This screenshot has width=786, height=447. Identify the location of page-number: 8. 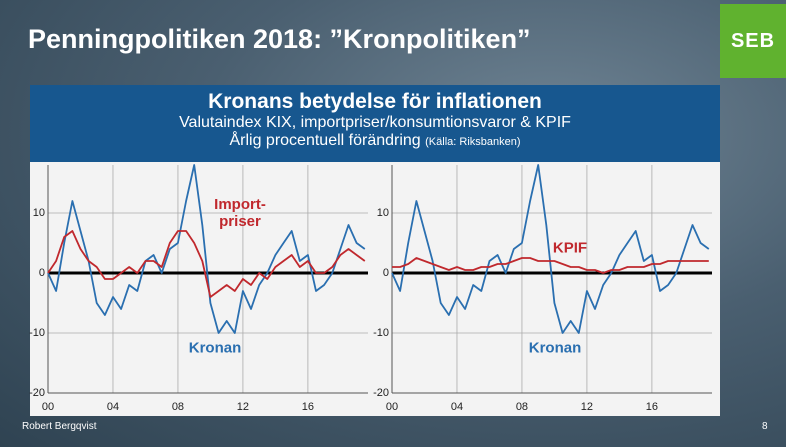
(765, 426).